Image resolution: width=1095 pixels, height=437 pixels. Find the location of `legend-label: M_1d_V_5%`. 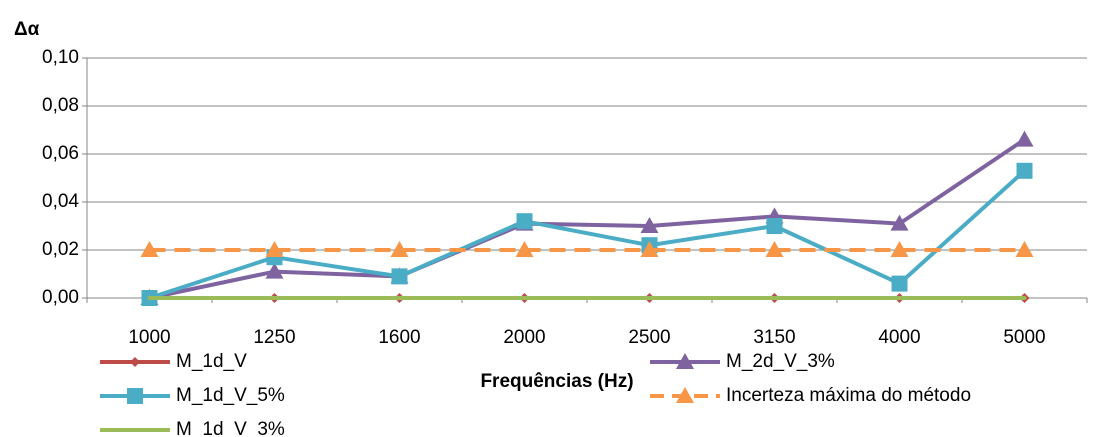

legend-label: M_1d_V_5% is located at coordinates (230, 395).